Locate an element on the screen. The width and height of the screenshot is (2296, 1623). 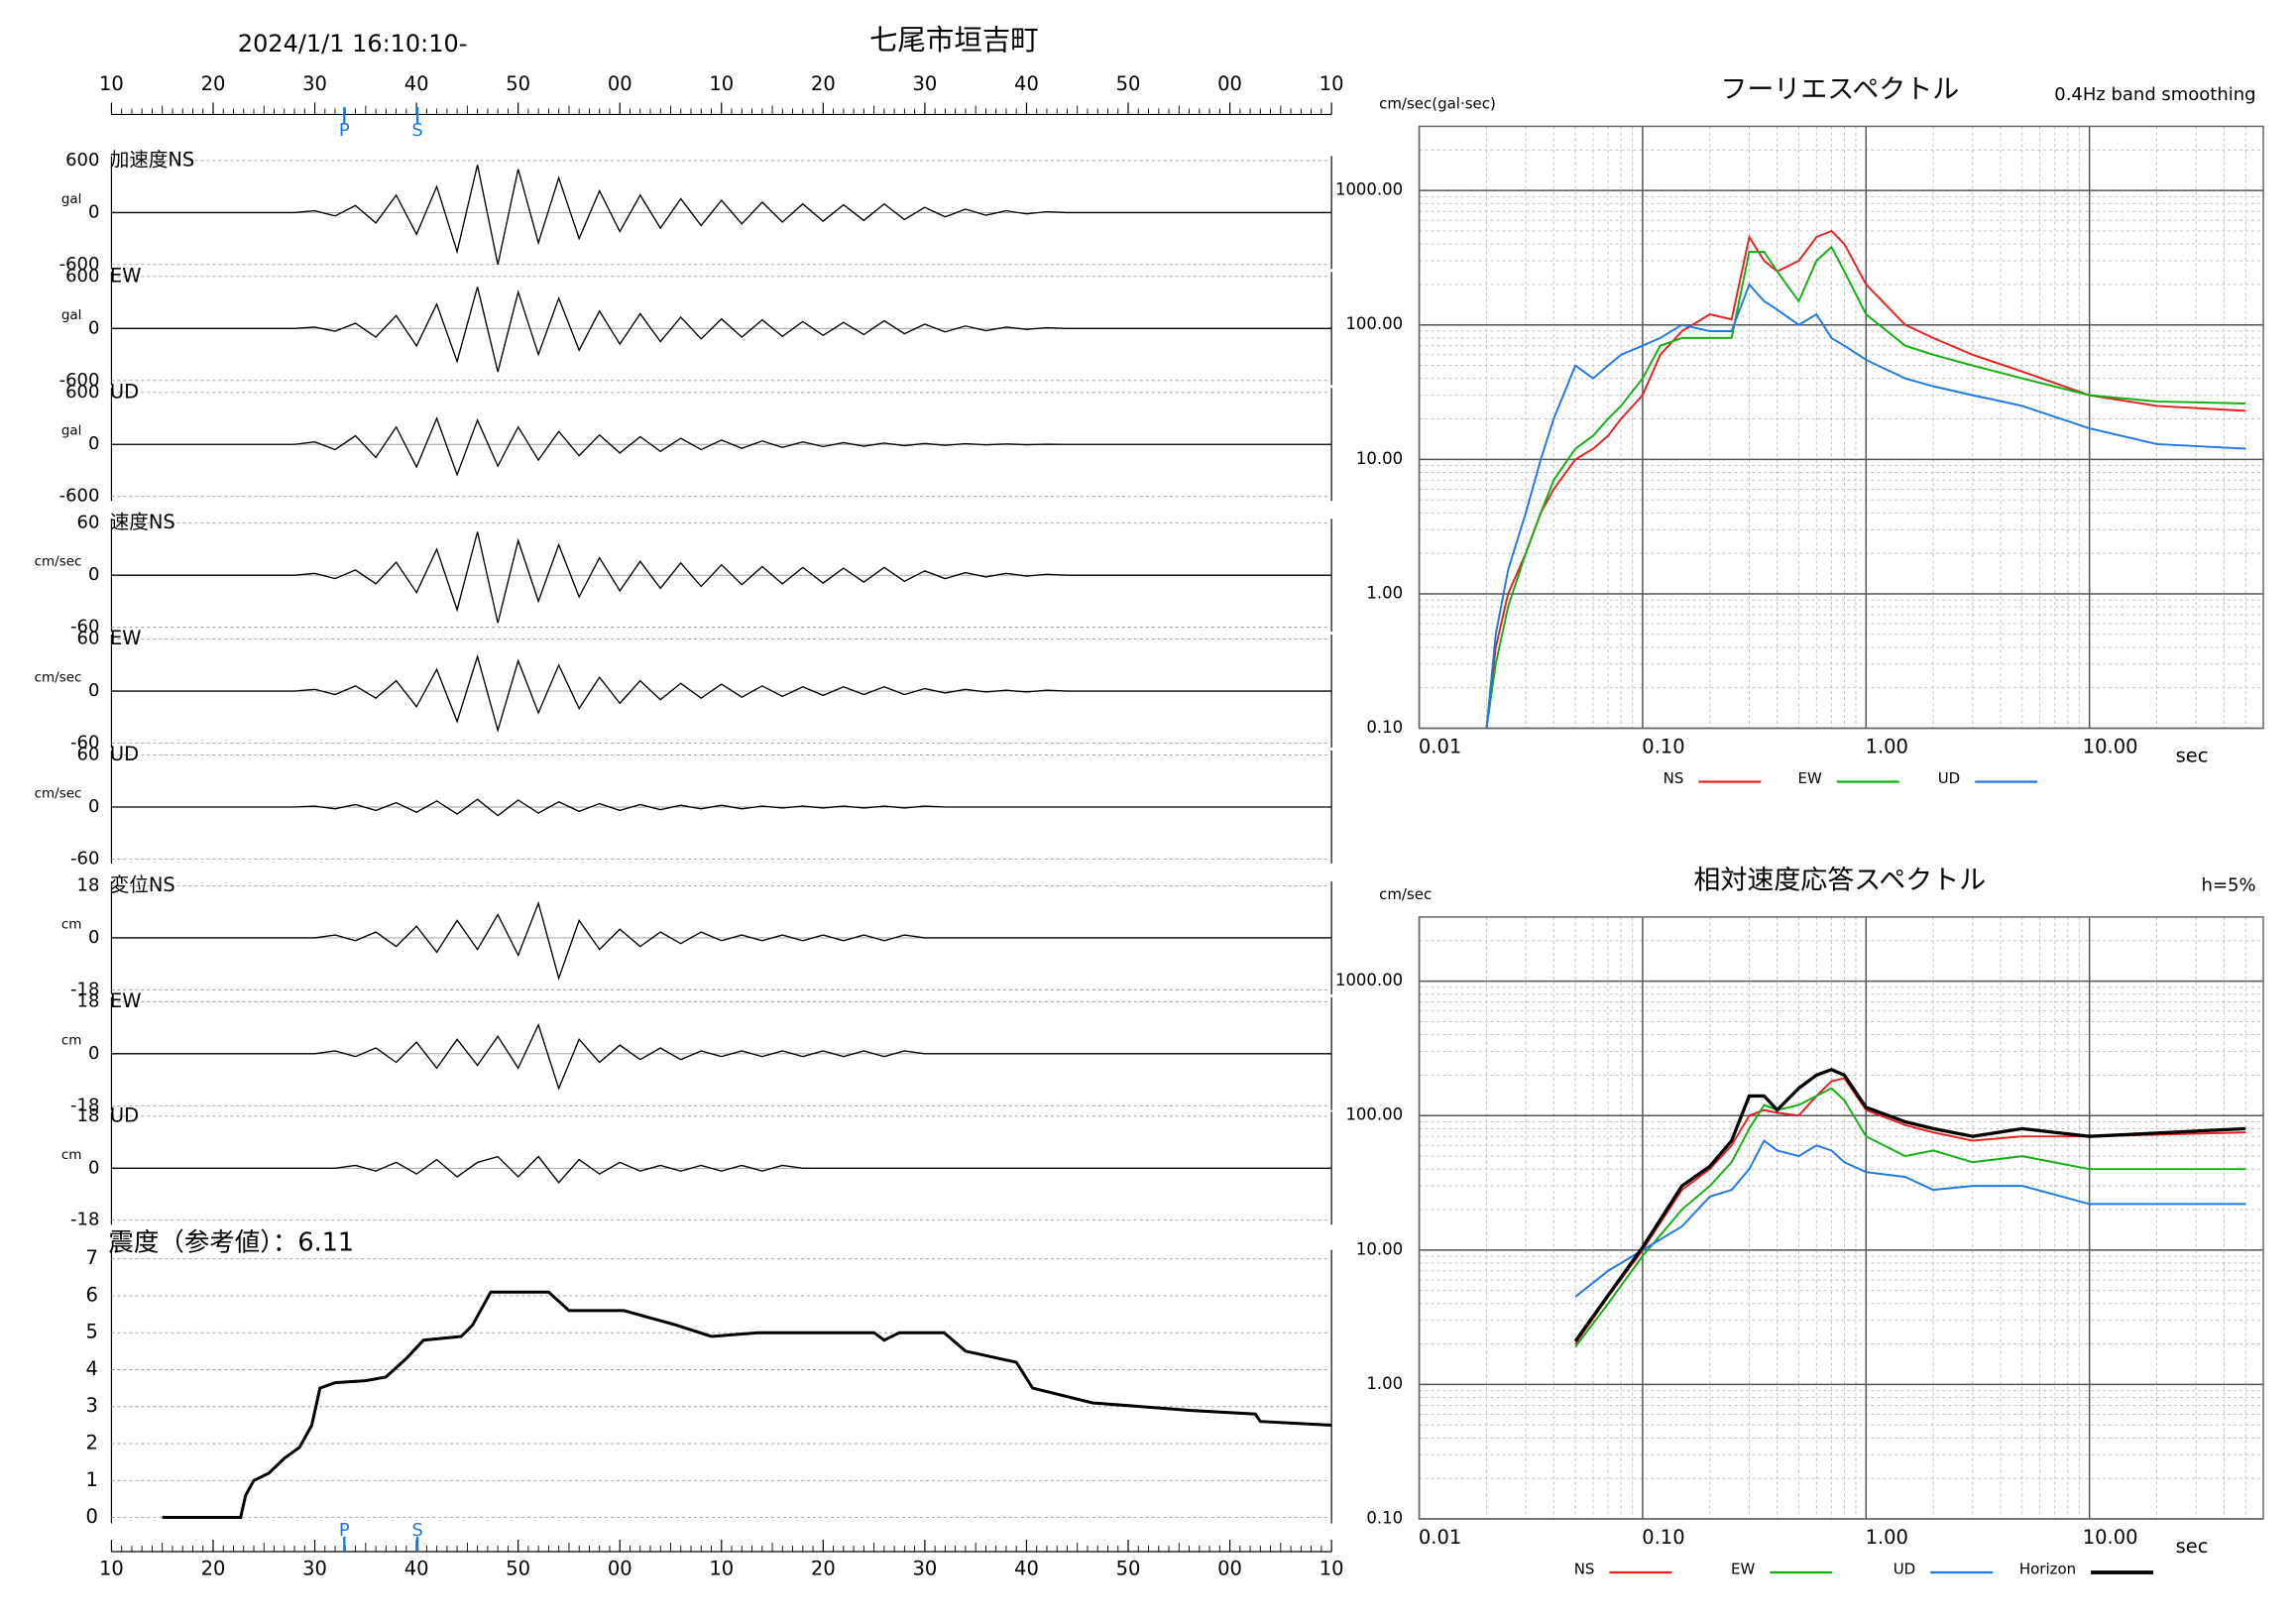
chart-title: 震度（参考値）：6.11 is located at coordinates (231, 1243).